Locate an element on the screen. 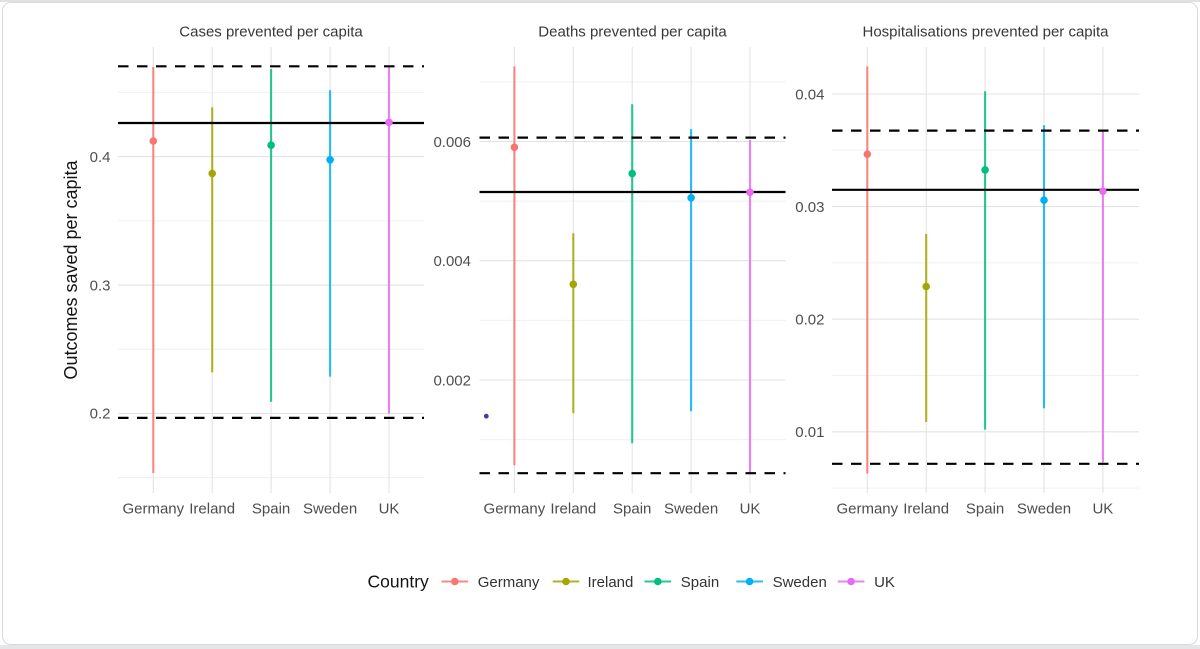 Image resolution: width=1200 pixels, height=649 pixels. svg-text: Deaths prevented per capita is located at coordinates (632, 32).